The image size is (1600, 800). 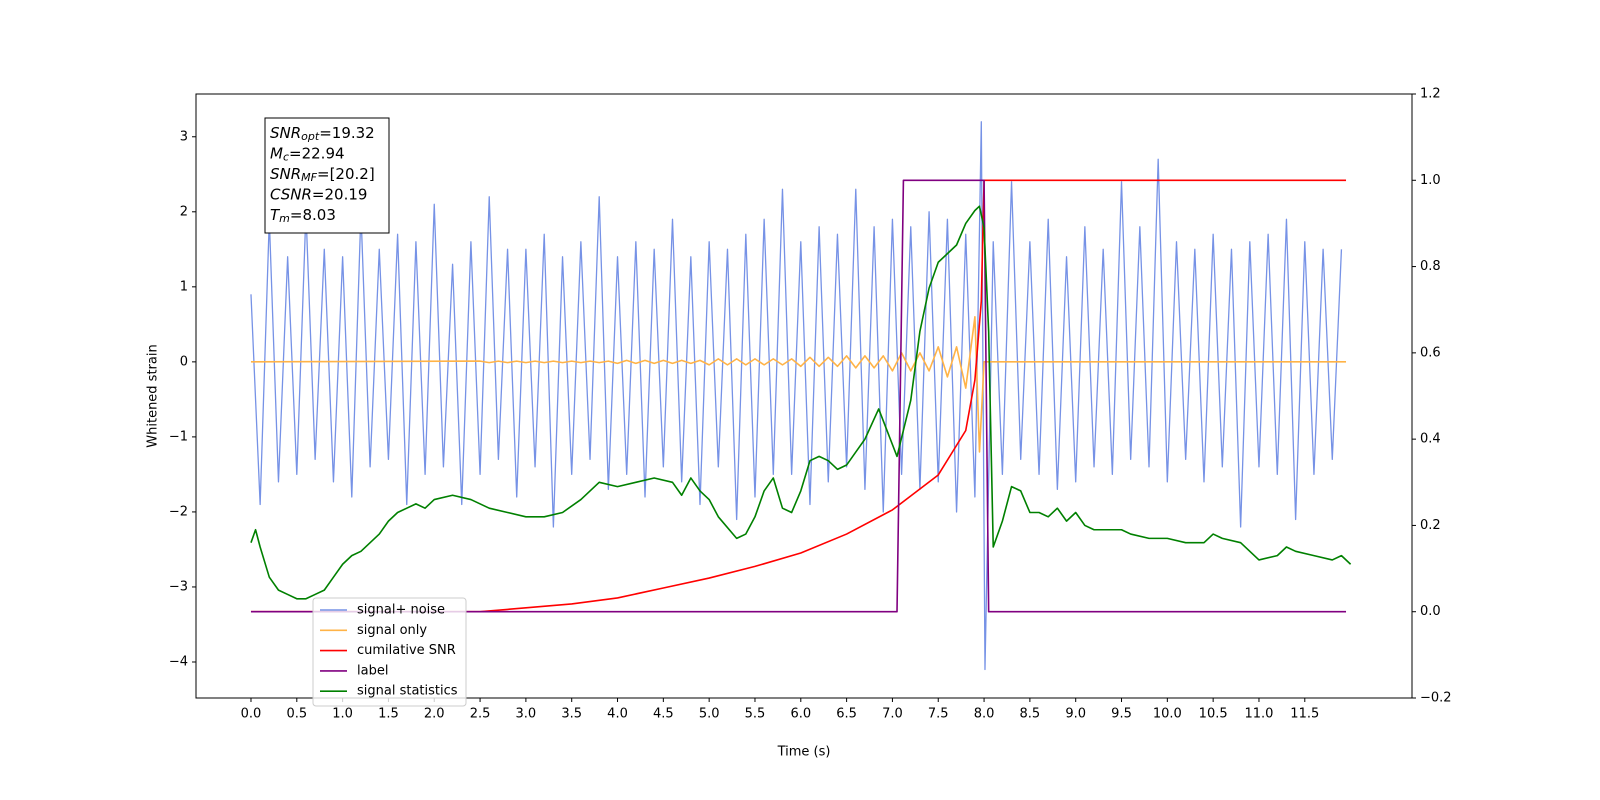 What do you see at coordinates (1030, 714) in the screenshot?
I see `x-tick-label: 8.5` at bounding box center [1030, 714].